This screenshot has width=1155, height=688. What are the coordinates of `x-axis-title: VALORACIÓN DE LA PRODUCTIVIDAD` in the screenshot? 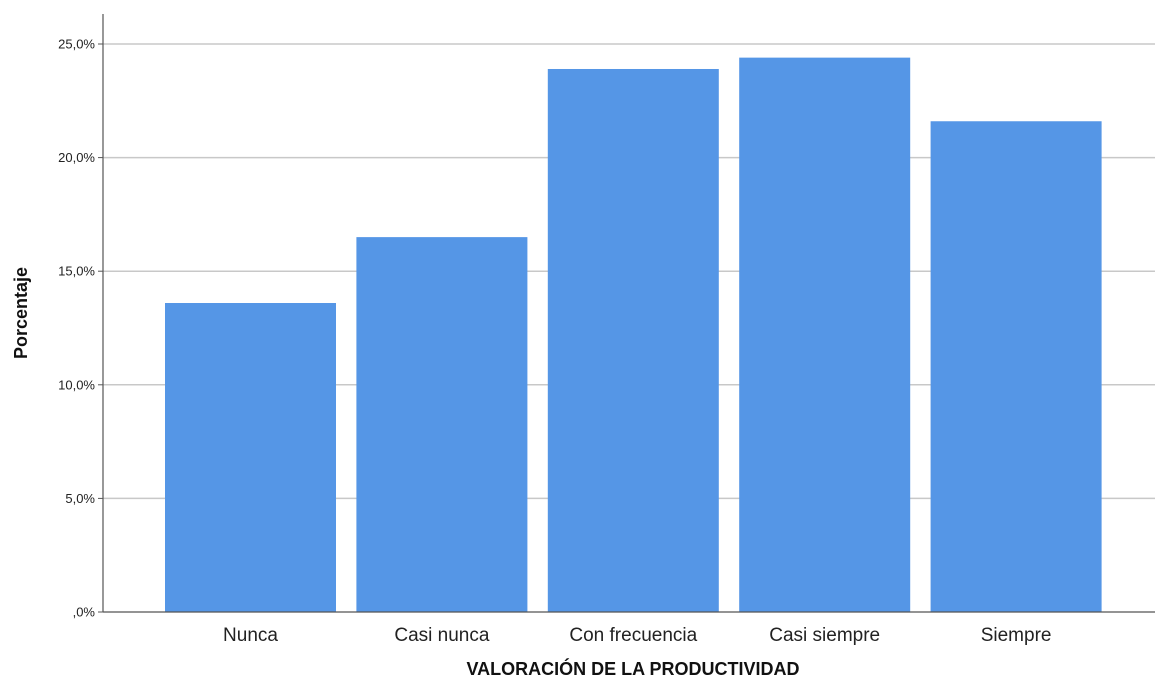 It's located at (633, 668).